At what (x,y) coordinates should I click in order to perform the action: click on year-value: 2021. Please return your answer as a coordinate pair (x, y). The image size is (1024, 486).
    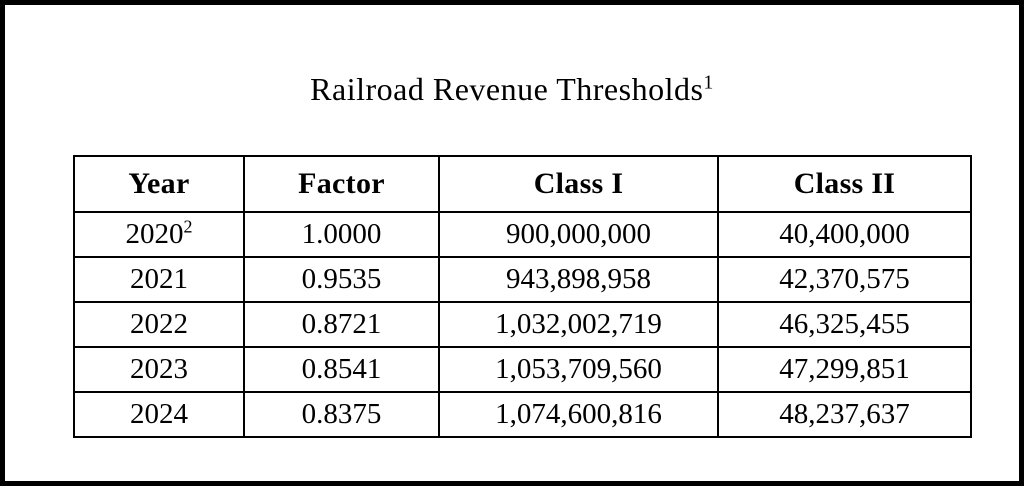
    Looking at the image, I should click on (159, 279).